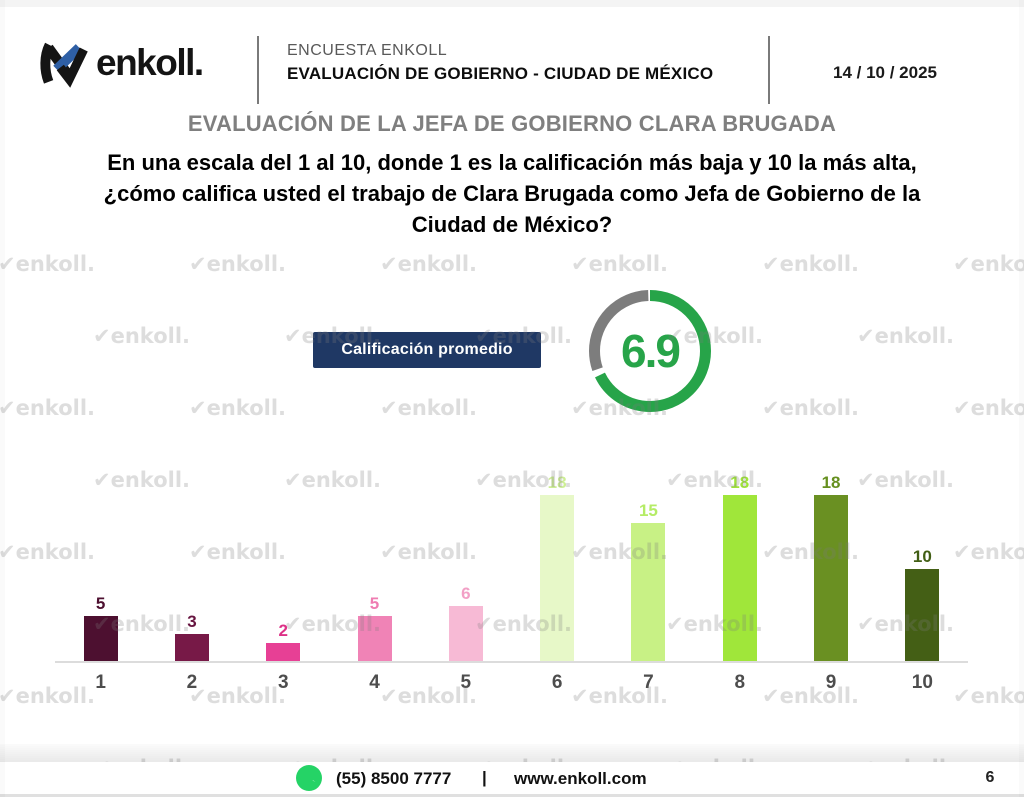 Image resolution: width=1024 pixels, height=797 pixels. I want to click on bar-group: 15, so click(648, 556).